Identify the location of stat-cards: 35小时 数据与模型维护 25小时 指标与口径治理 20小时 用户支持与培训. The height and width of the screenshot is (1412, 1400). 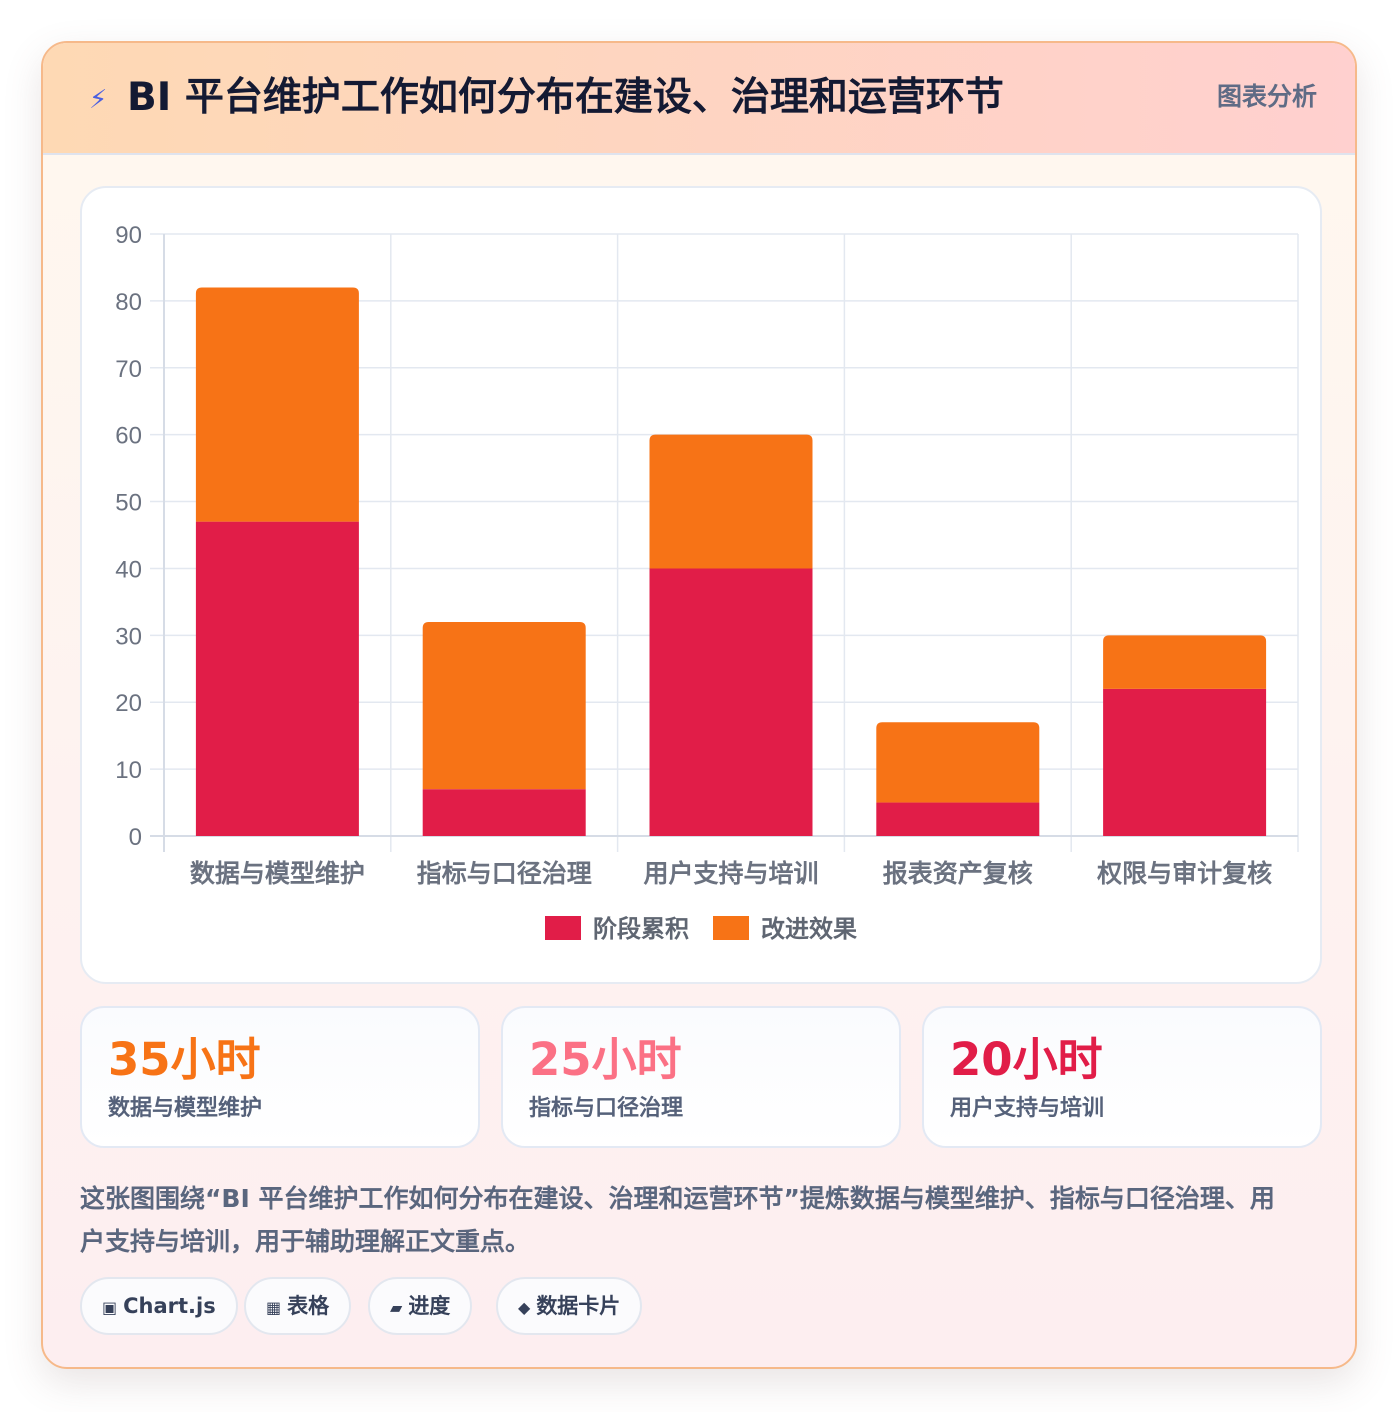
(701, 1077).